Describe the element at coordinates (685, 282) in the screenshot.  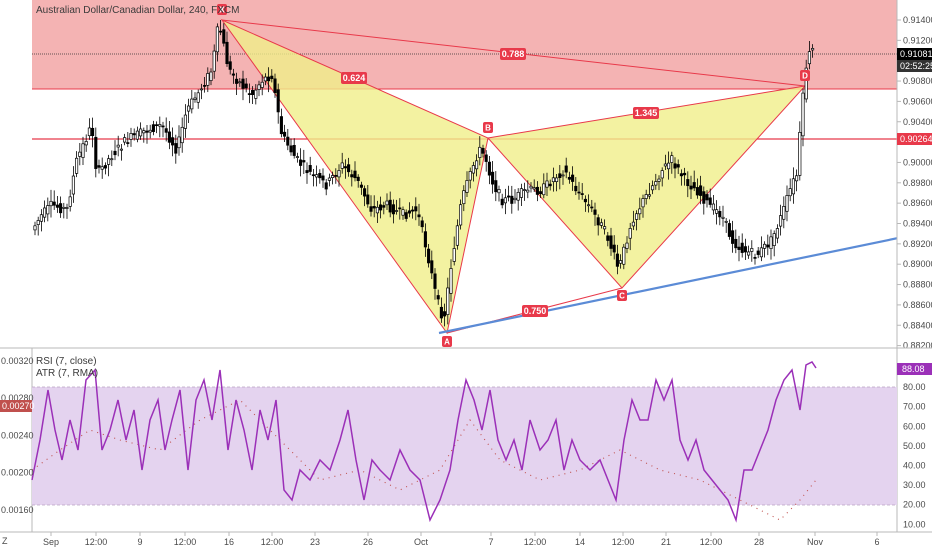
I see `trendline` at that location.